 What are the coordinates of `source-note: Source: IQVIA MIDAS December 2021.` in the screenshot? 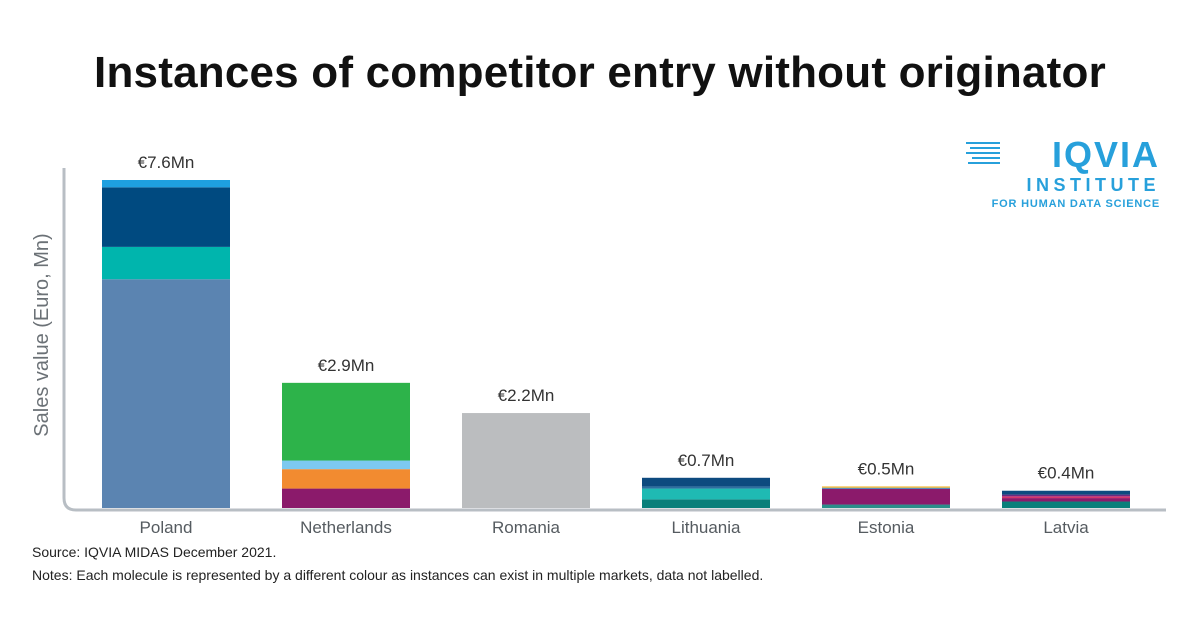 It's located at (154, 552).